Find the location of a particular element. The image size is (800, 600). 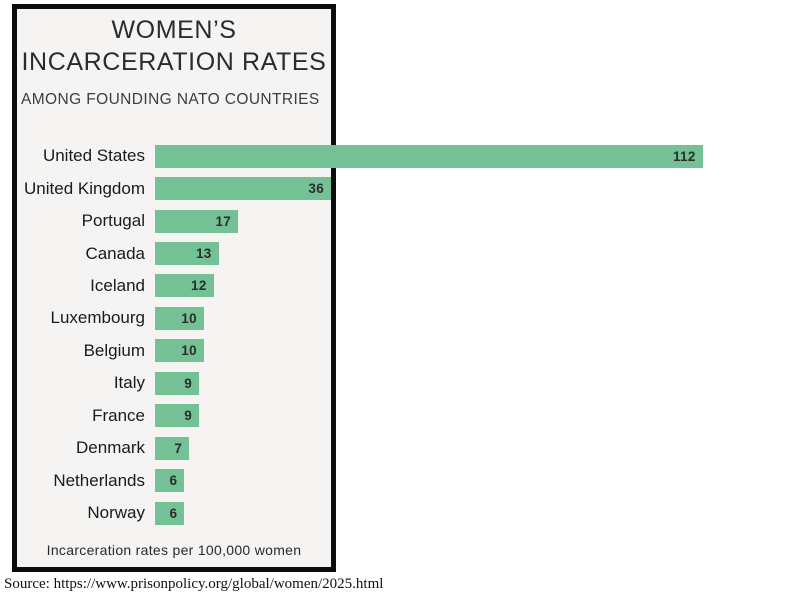

country-label-netherlands: Netherlands is located at coordinates (99, 480).